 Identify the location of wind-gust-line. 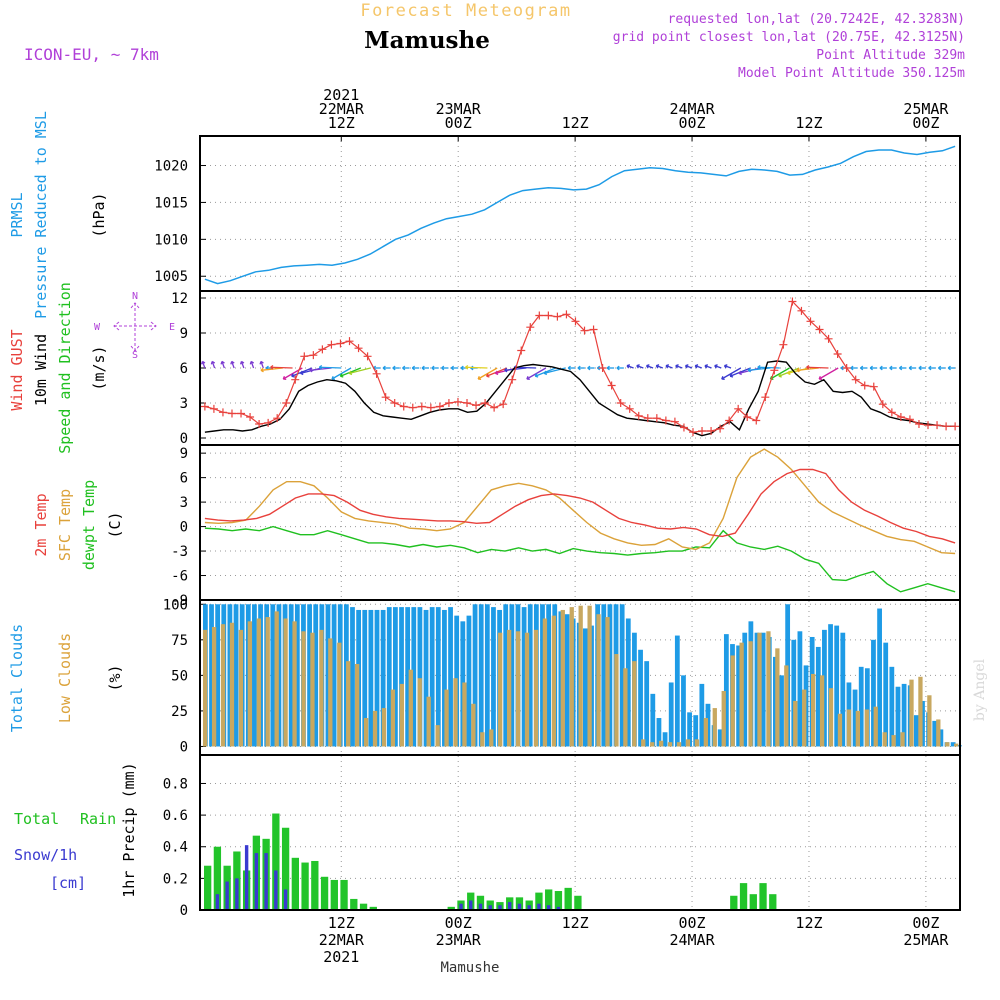
(580, 366).